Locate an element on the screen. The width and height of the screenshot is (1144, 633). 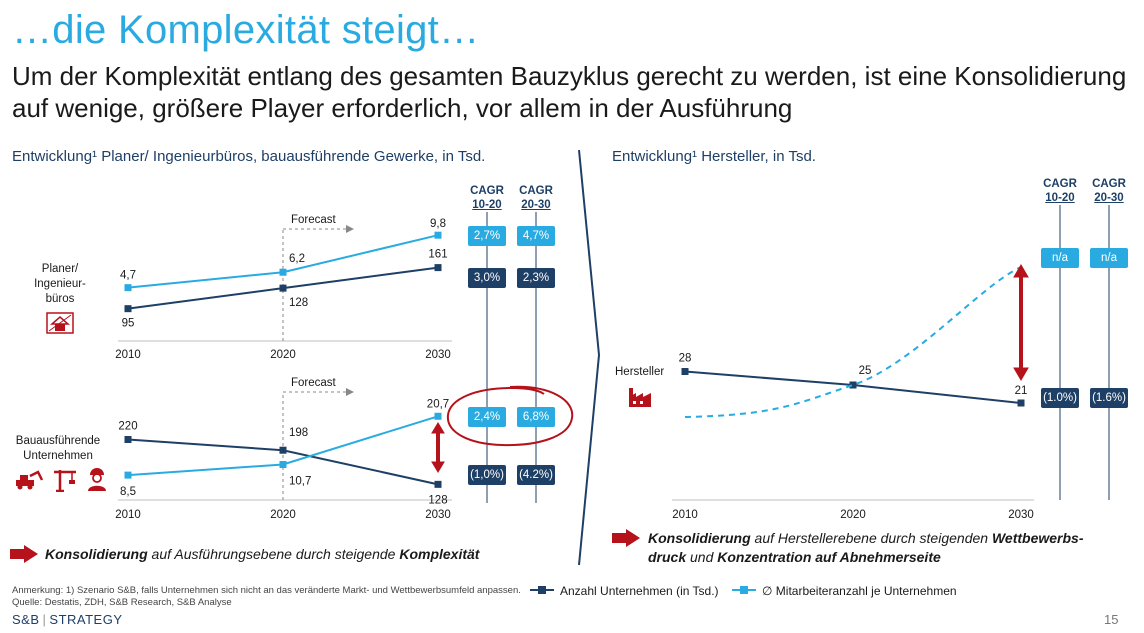
takeaway-bold: Konzentration auf Abnehmerseite is located at coordinates (829, 557).